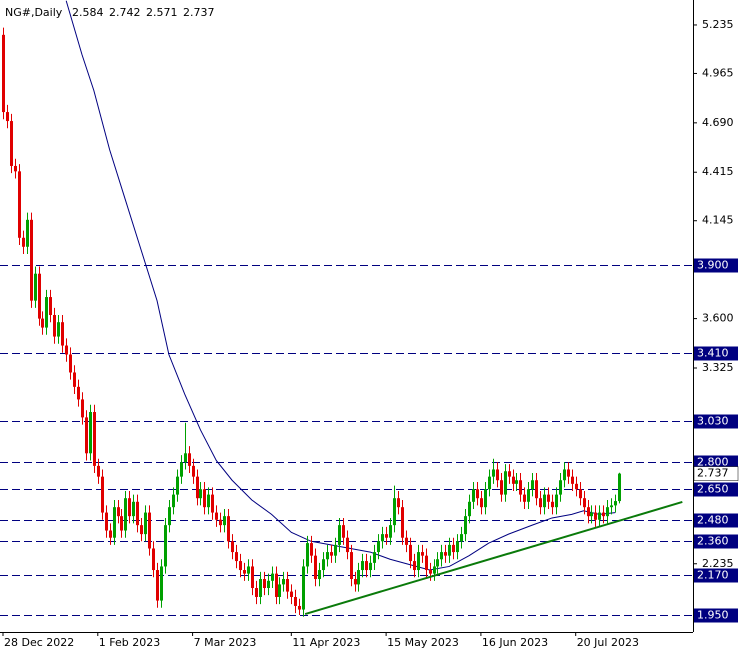  Describe the element at coordinates (718, 563) in the screenshot. I see `y-tick-label: 2.235` at that location.